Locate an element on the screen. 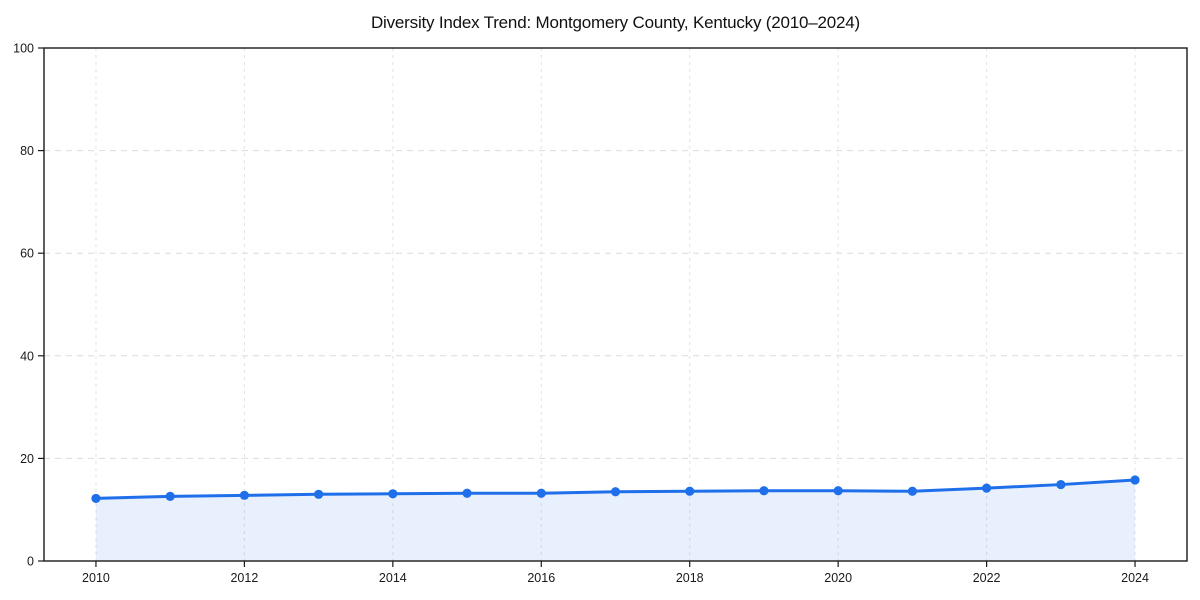 The height and width of the screenshot is (600, 1200). data-point-2018 is located at coordinates (690, 491).